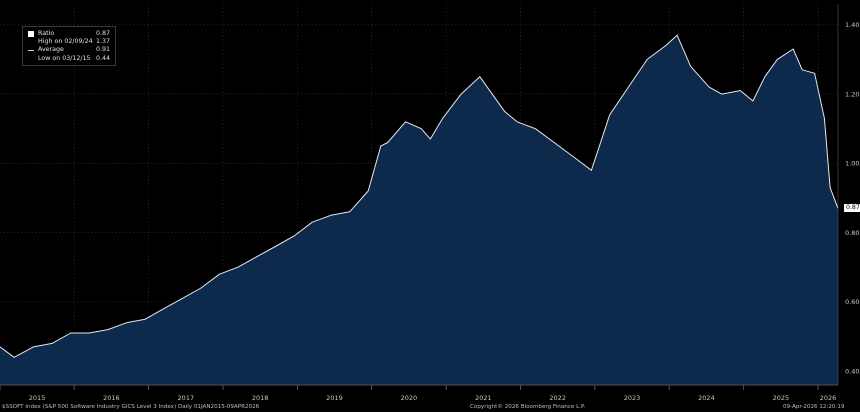 The image size is (860, 412). I want to click on legend-item-ratio: Ratio 0.87, so click(69, 34).